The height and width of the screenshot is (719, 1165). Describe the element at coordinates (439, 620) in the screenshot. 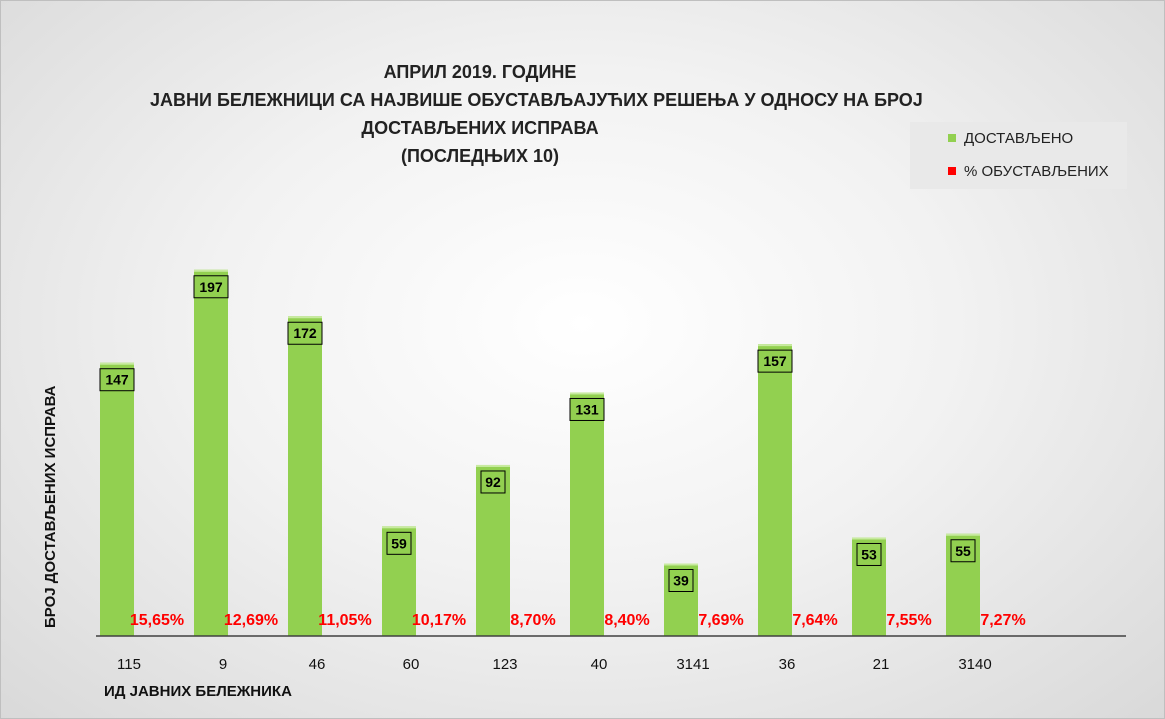

I see `percent-label: 10,17%` at that location.